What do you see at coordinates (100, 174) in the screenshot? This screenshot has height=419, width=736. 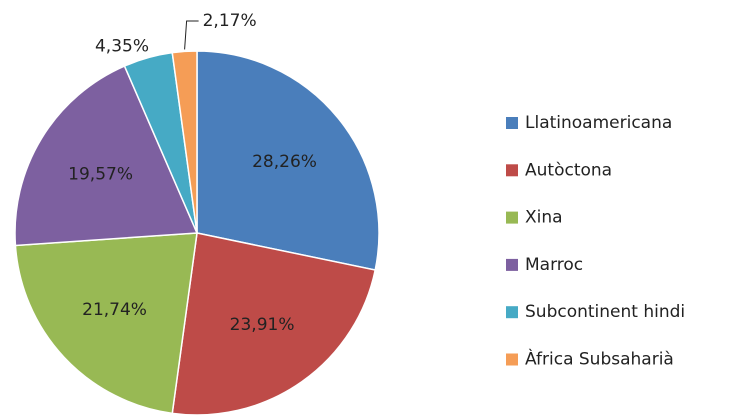 I see `data-label: 19,57%` at bounding box center [100, 174].